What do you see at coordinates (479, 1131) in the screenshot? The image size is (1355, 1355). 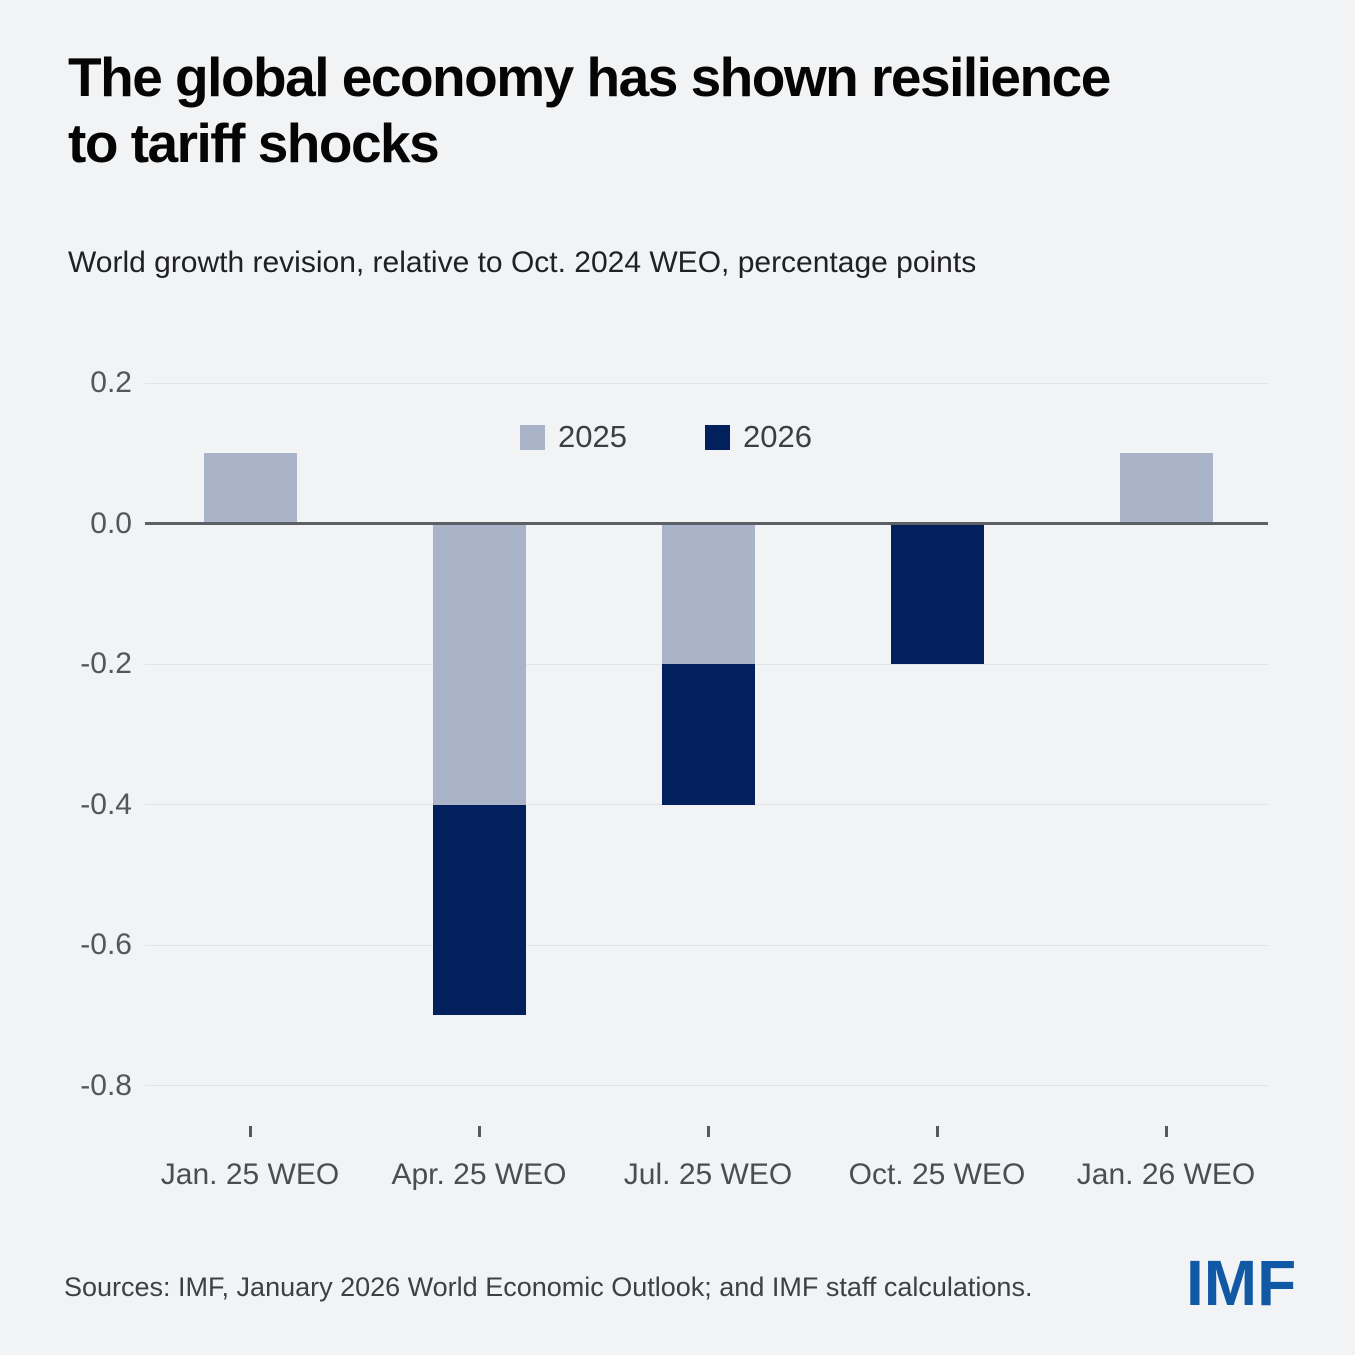 I see `x-axis-tick-apr-25-weo` at bounding box center [479, 1131].